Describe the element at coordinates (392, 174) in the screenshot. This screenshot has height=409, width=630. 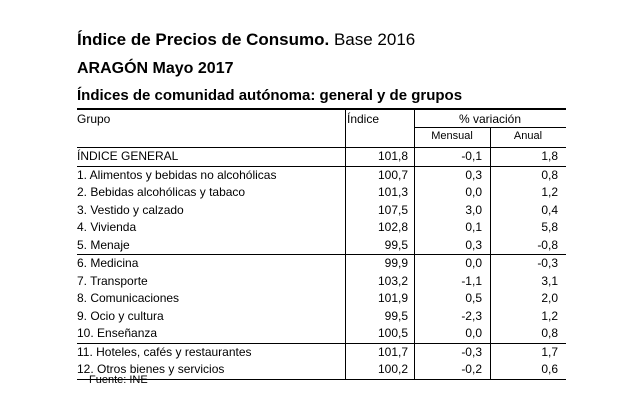
I see `row-indice: 100,7` at that location.